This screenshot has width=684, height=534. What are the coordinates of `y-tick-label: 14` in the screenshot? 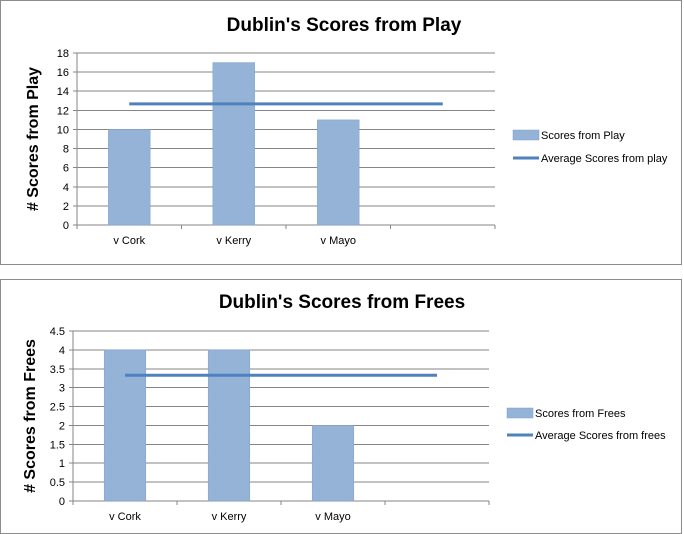 It's located at (63, 92).